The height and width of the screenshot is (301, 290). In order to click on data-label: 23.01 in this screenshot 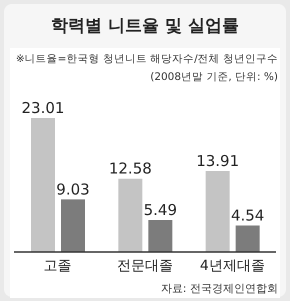, I will do `click(43, 108)`.